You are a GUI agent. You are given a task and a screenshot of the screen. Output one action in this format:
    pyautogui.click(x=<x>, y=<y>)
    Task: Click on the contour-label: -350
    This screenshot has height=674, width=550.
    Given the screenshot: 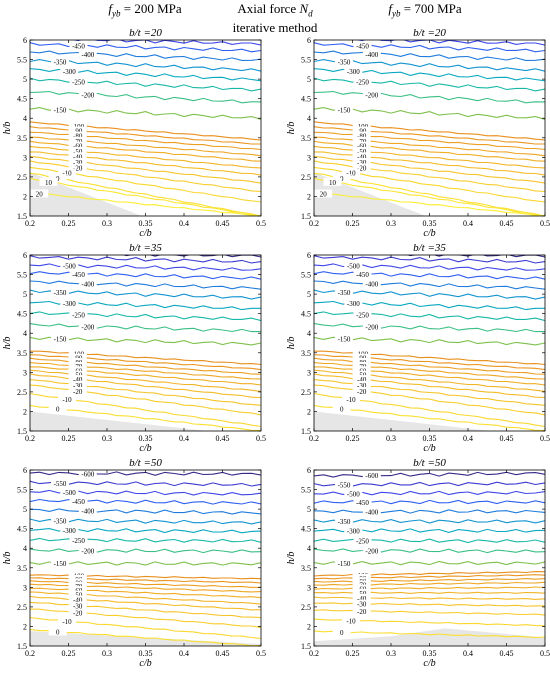 What is the action you would take?
    pyautogui.click(x=60, y=521)
    